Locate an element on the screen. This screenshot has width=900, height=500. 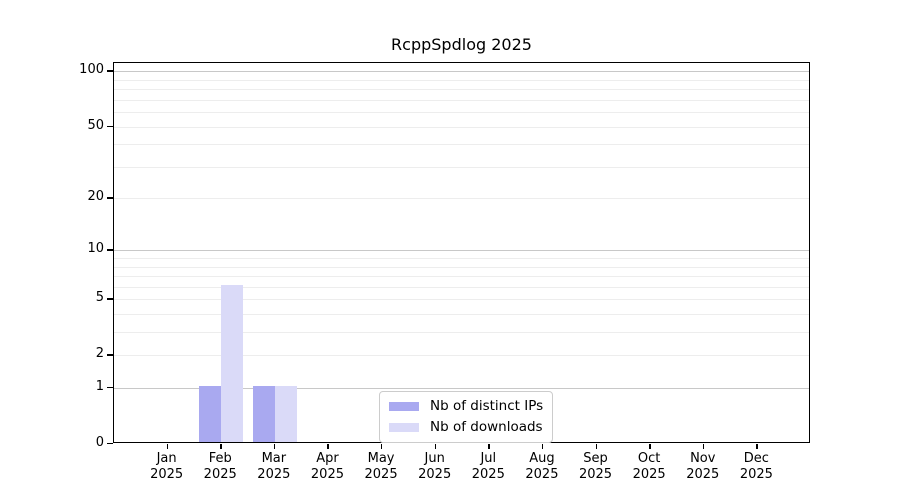
legend-entry: Nb of distinct IPs is located at coordinates (466, 406).